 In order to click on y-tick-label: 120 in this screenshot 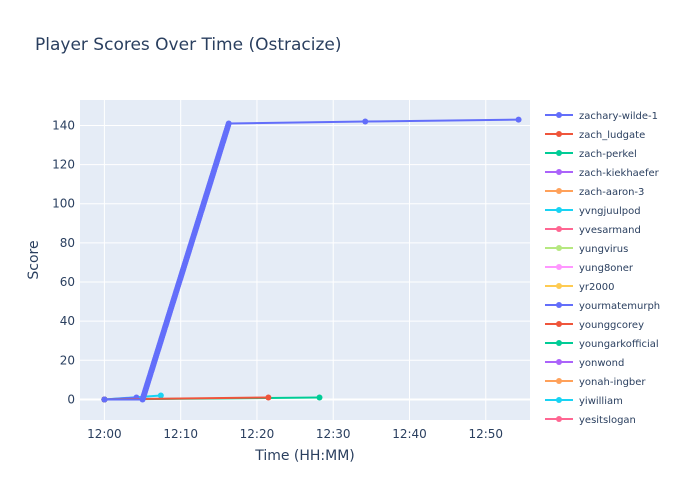, I will do `click(63, 165)`.